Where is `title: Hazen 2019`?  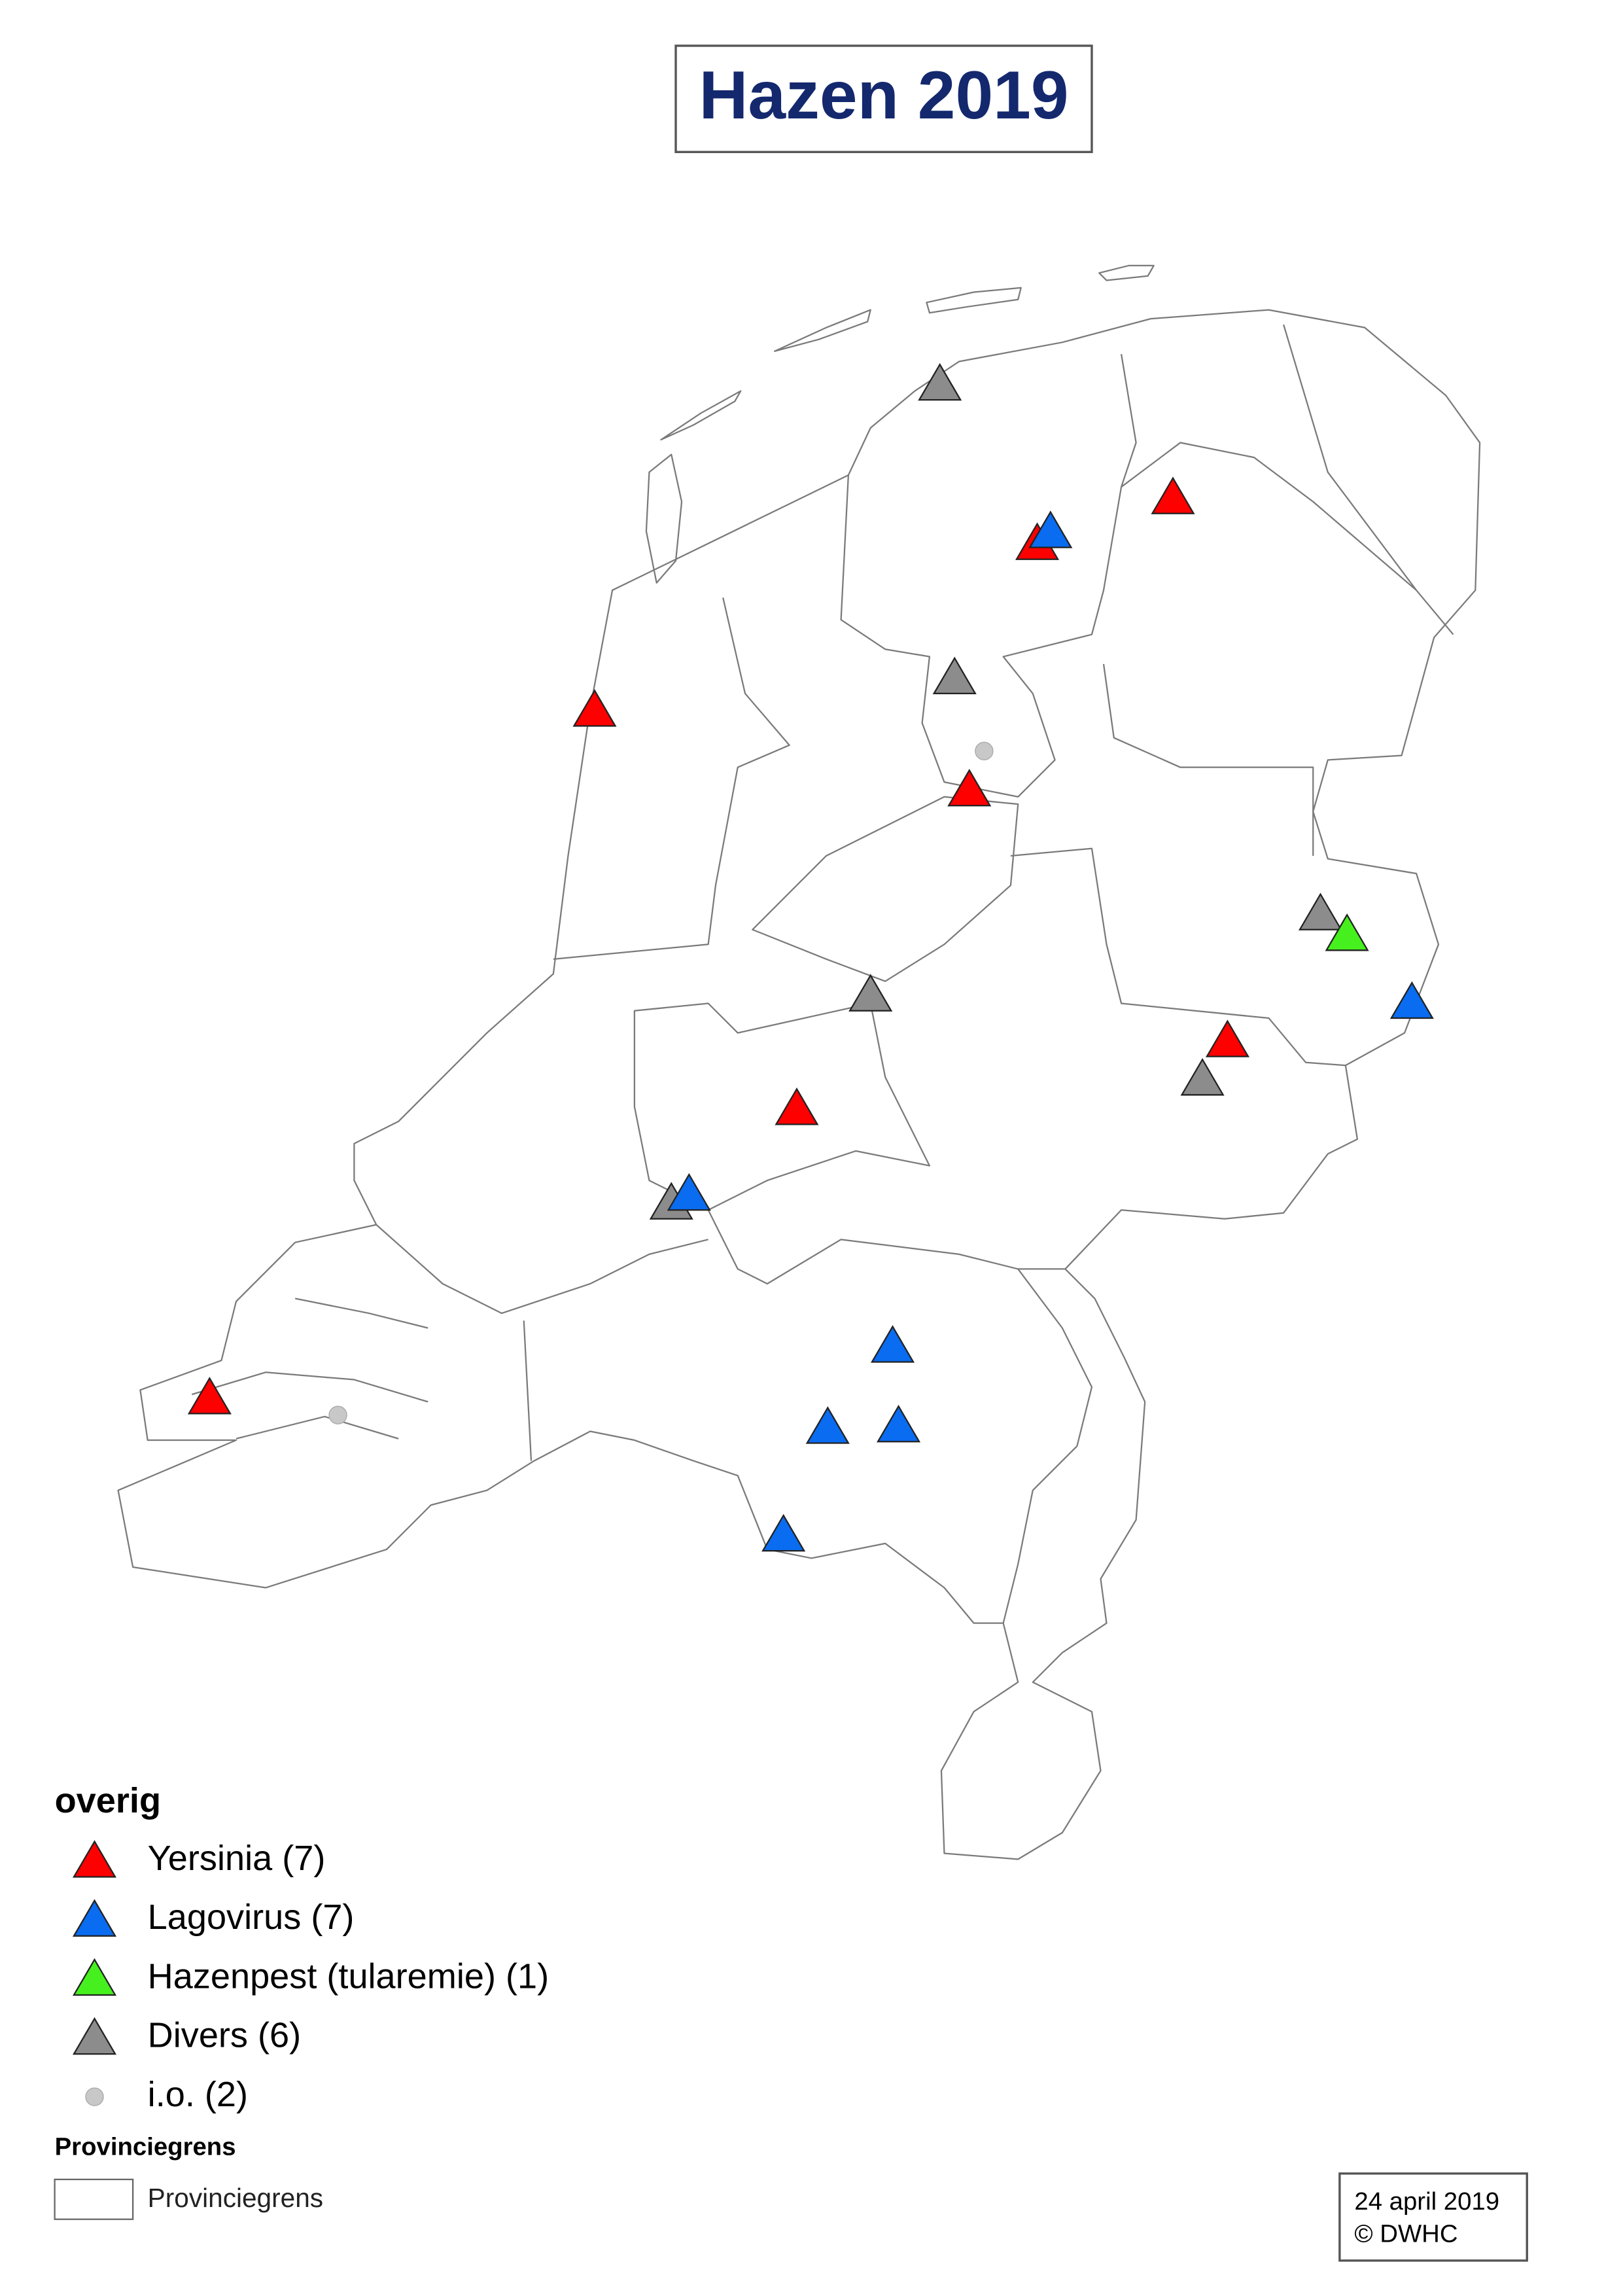
title: Hazen 2019 is located at coordinates (883, 95).